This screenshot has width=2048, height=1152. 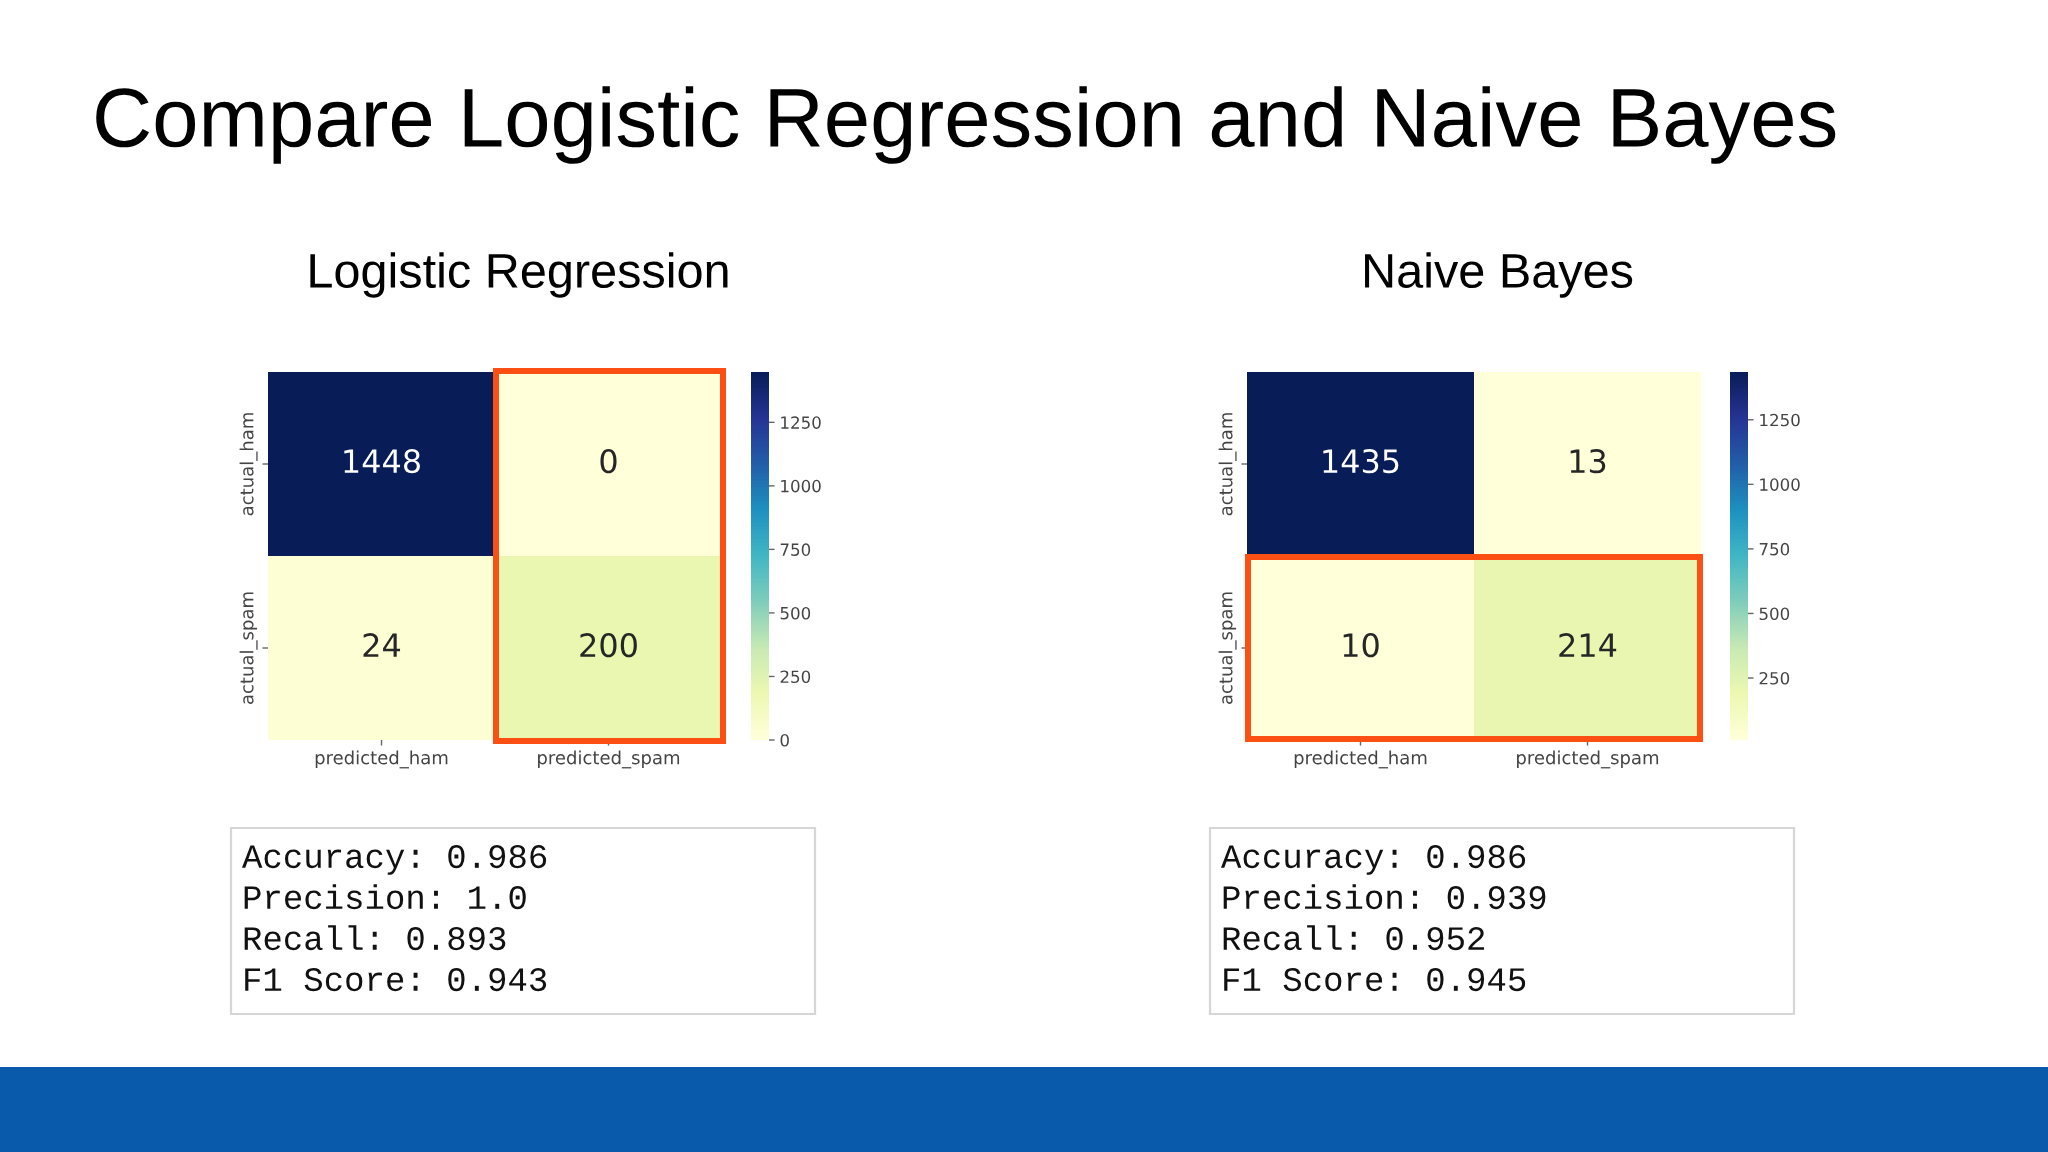 I want to click on data-label: 0, so click(x=608, y=461).